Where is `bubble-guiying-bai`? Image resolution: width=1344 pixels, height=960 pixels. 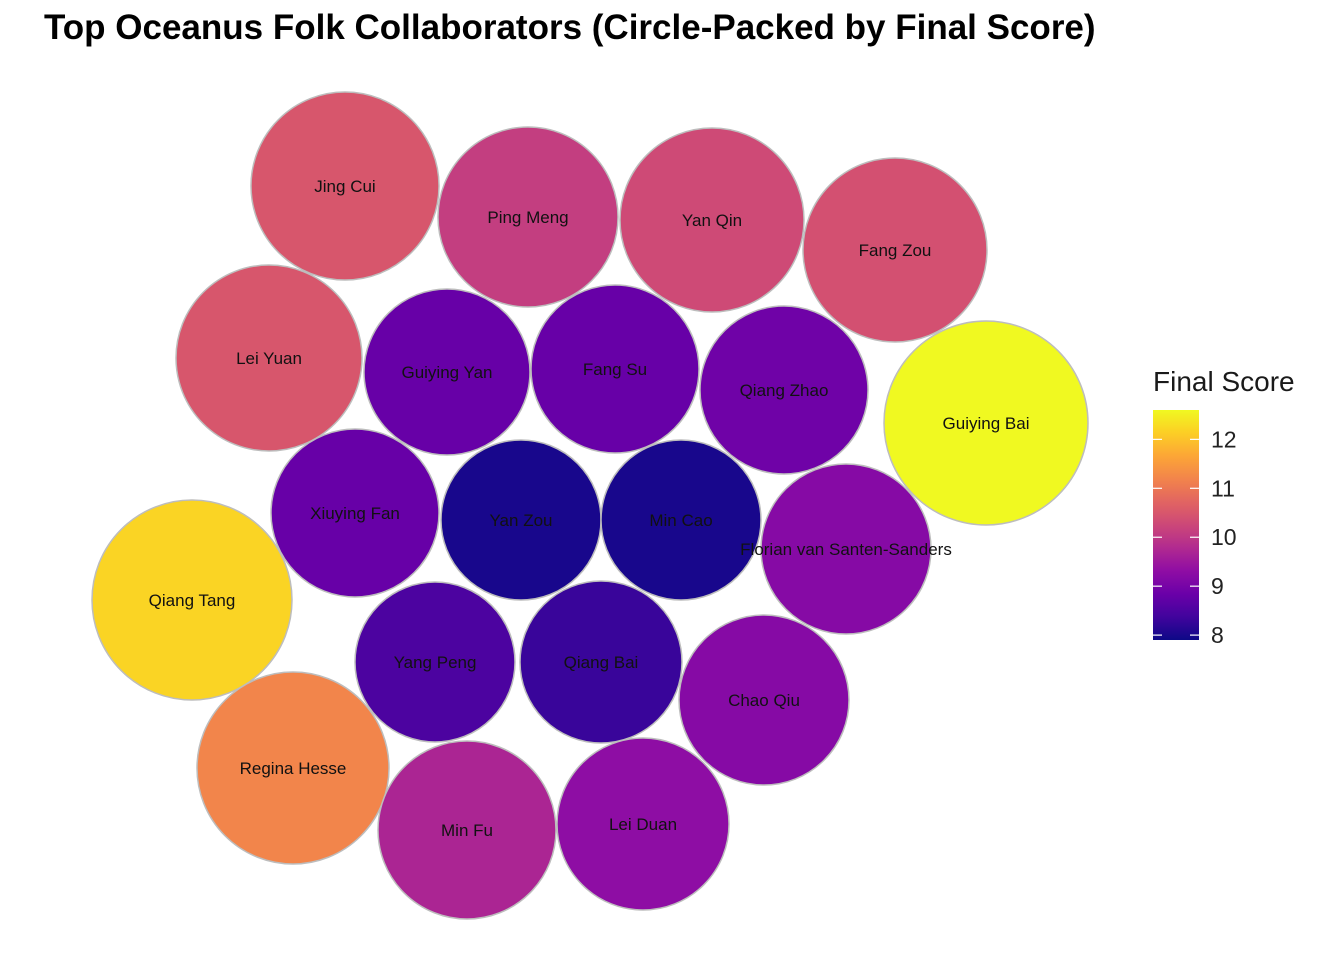 bubble-guiying-bai is located at coordinates (986, 423).